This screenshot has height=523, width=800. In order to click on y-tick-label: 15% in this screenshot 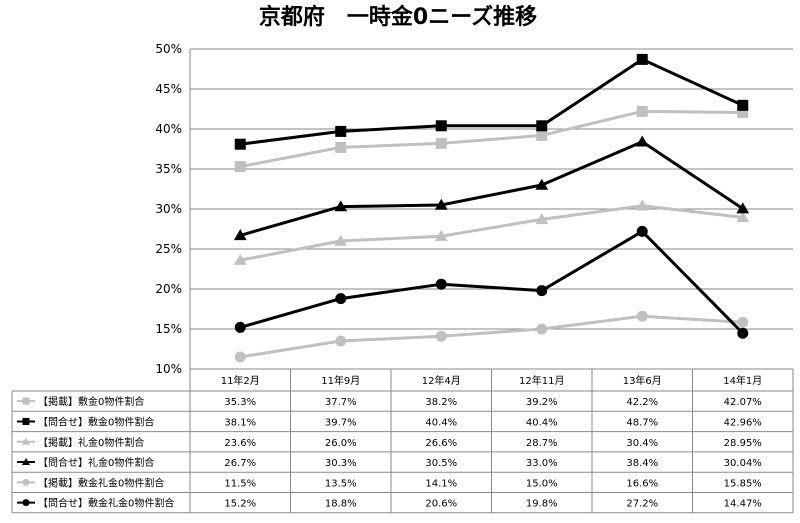, I will do `click(168, 329)`.